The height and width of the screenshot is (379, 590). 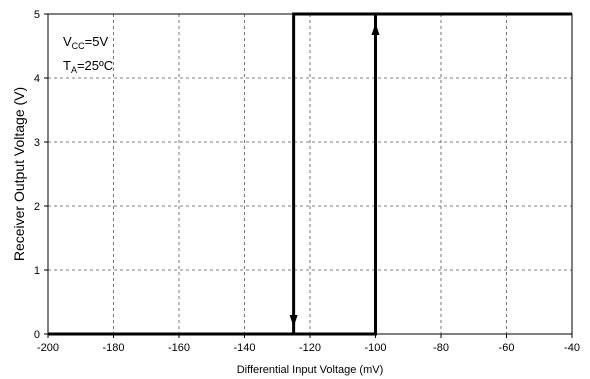 What do you see at coordinates (179, 348) in the screenshot?
I see `x-tick-label: -160` at bounding box center [179, 348].